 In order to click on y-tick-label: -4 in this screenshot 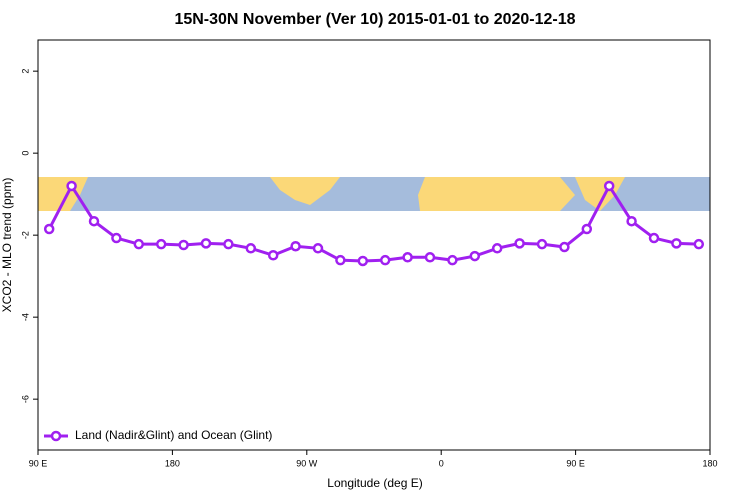, I will do `click(25, 317)`.